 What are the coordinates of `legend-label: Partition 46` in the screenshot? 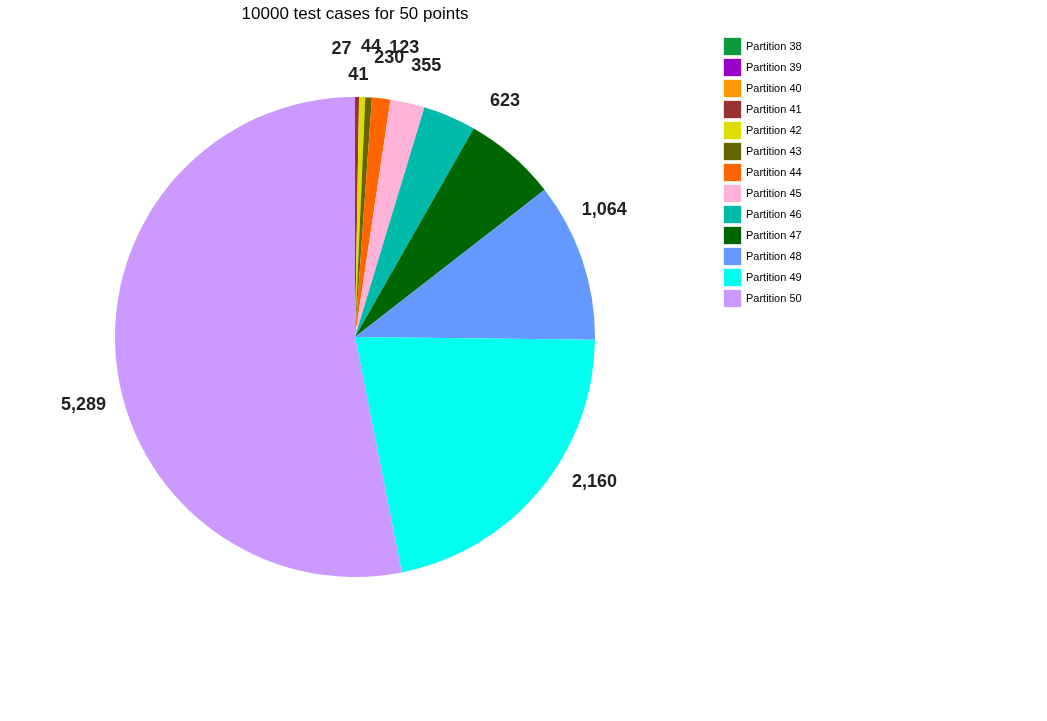 It's located at (774, 213).